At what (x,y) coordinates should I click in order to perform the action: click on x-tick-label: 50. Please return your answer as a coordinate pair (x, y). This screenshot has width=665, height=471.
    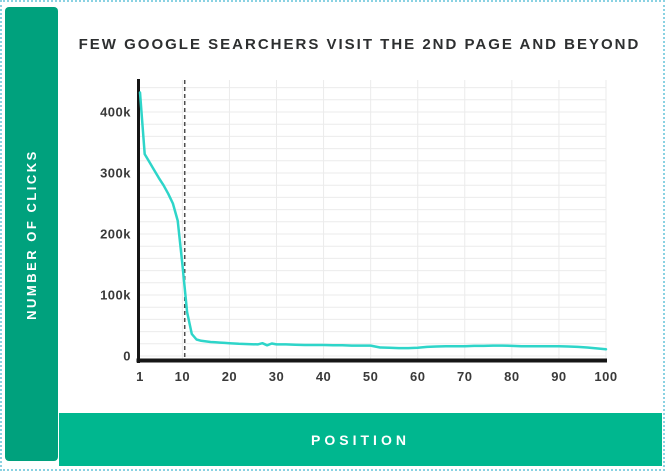
    Looking at the image, I should click on (370, 376).